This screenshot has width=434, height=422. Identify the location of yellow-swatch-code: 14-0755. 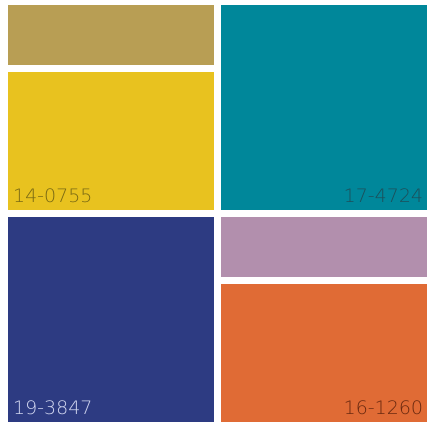
(53, 196).